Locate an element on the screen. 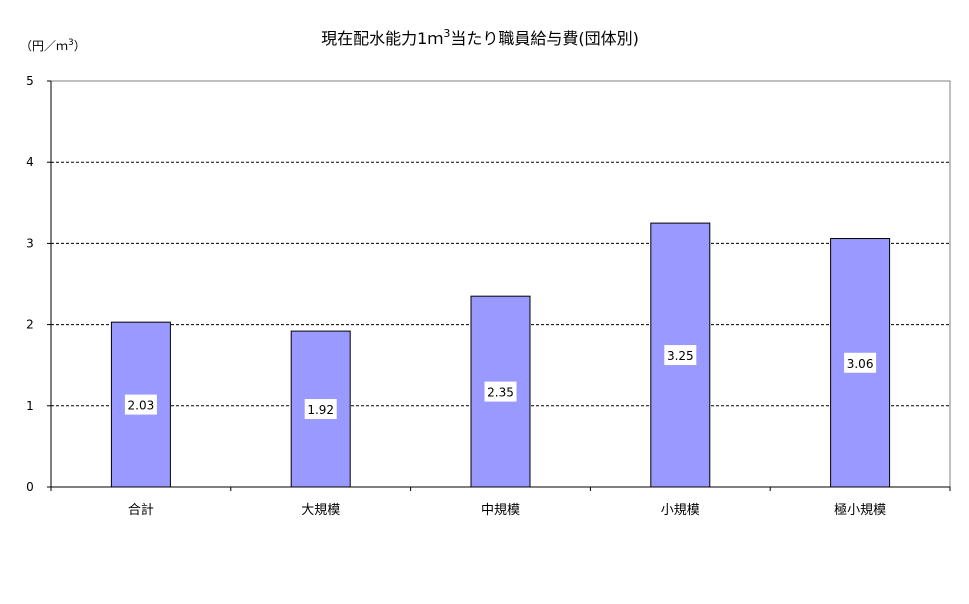 The height and width of the screenshot is (604, 969). y-tick-label: 4 is located at coordinates (30, 162).